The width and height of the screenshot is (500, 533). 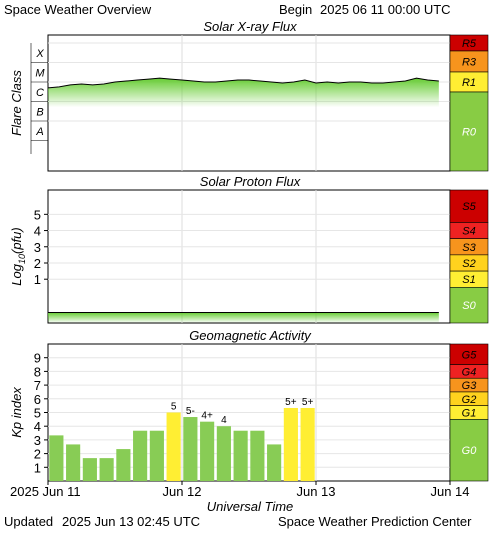 I want to click on geo-scale-label: G0, so click(x=470, y=451).